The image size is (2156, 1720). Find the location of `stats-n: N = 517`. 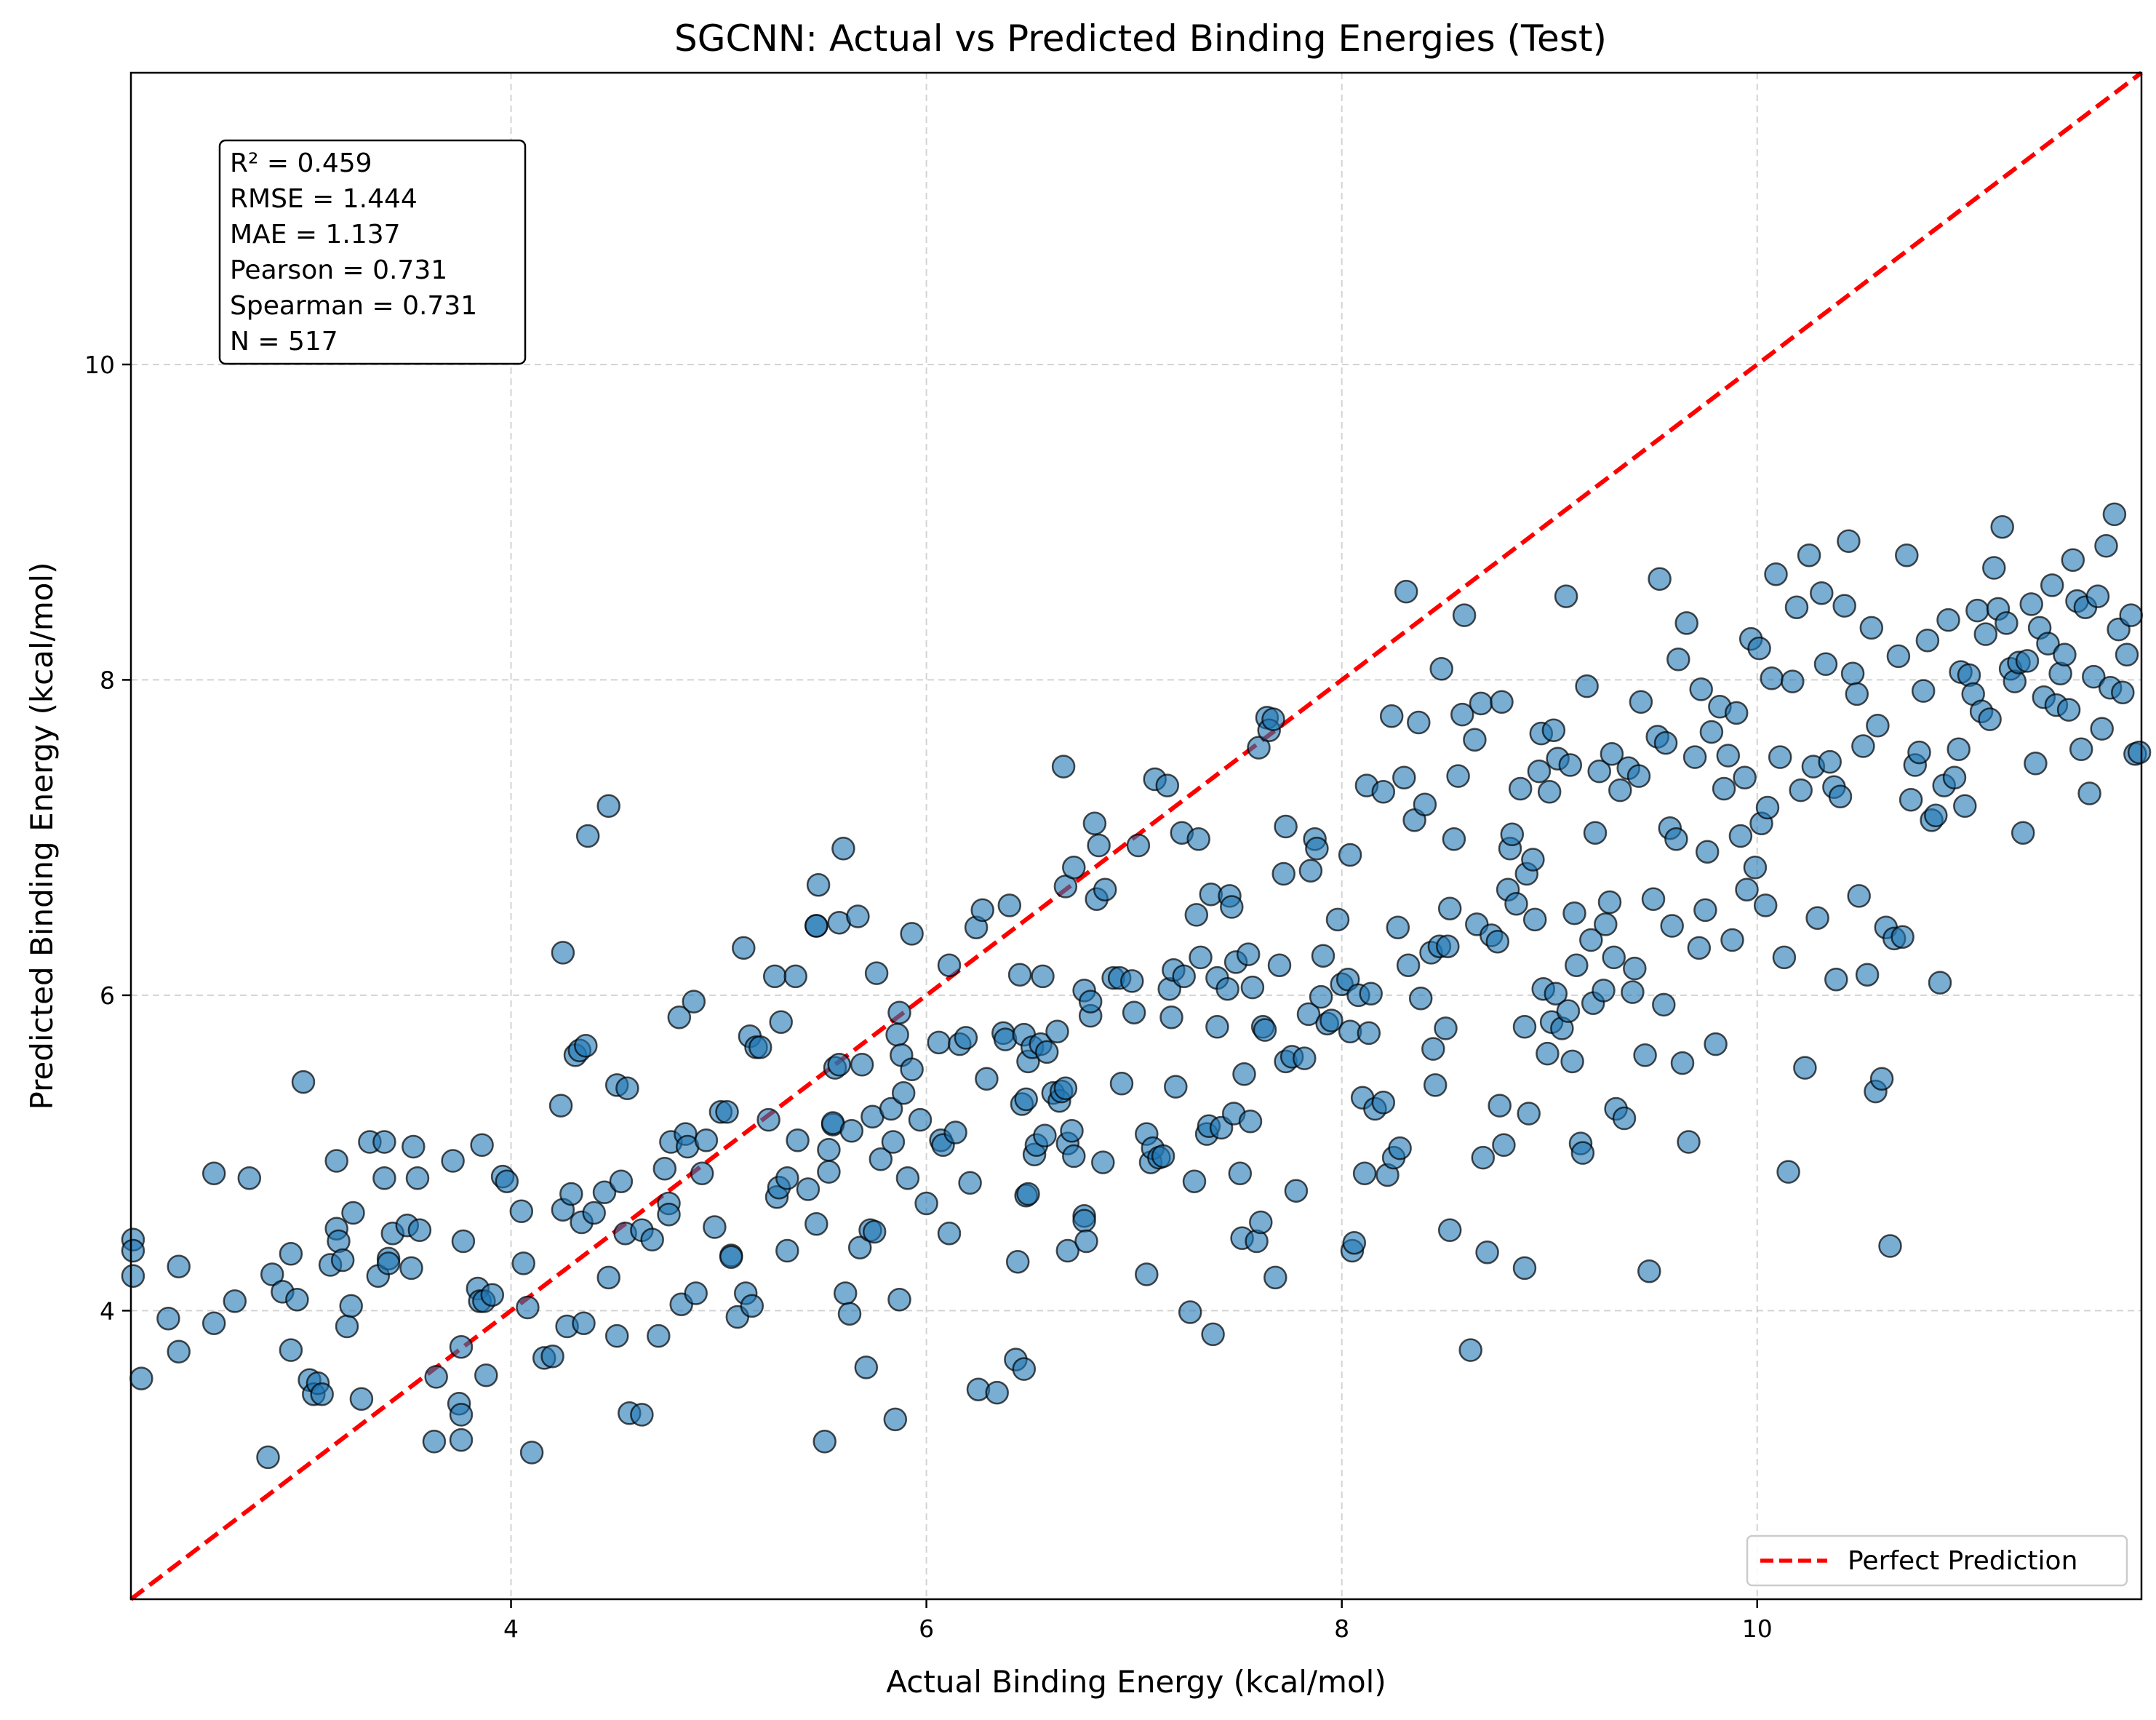

stats-n: N = 517 is located at coordinates (284, 342).